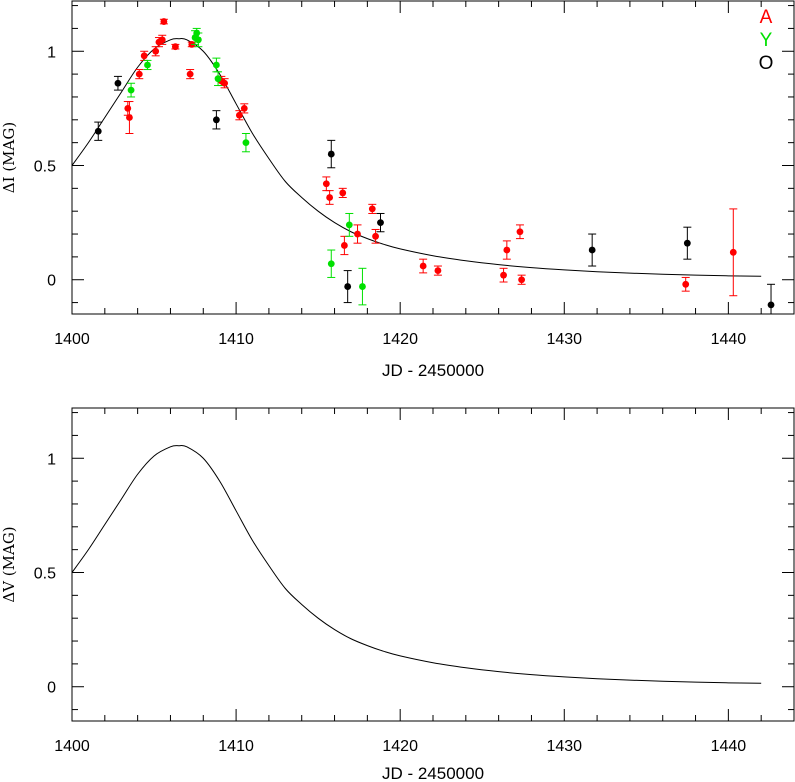 This screenshot has height=782, width=795. What do you see at coordinates (9, 564) in the screenshot?
I see `y-axis-label: ΔV (MAG)` at bounding box center [9, 564].